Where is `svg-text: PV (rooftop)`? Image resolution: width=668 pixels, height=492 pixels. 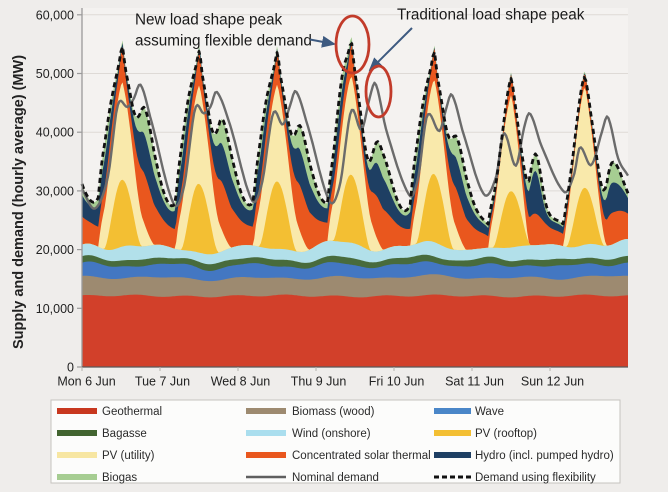 svg-text: PV (rooftop) is located at coordinates (506, 434).